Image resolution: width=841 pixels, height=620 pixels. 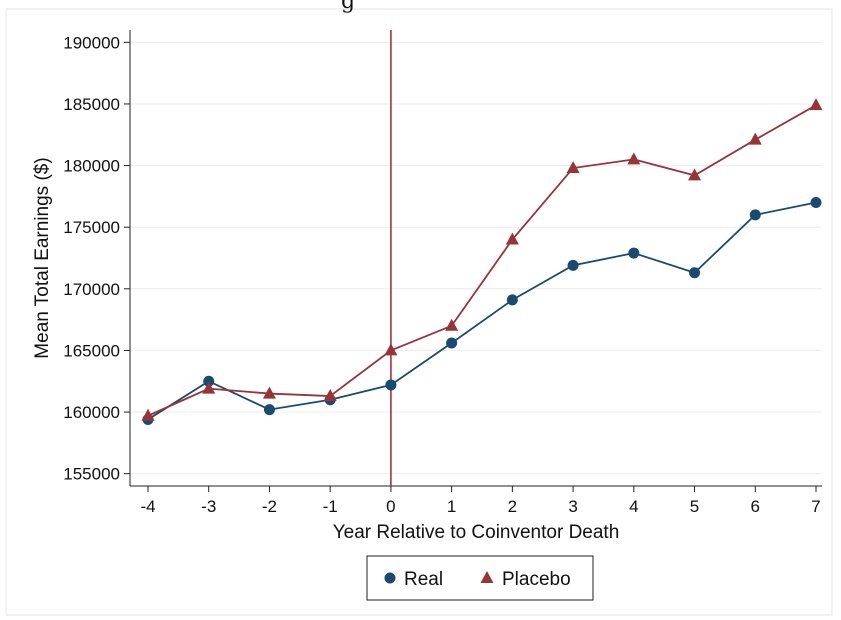 What do you see at coordinates (91, 412) in the screenshot?
I see `y-tick-label: 160000` at bounding box center [91, 412].